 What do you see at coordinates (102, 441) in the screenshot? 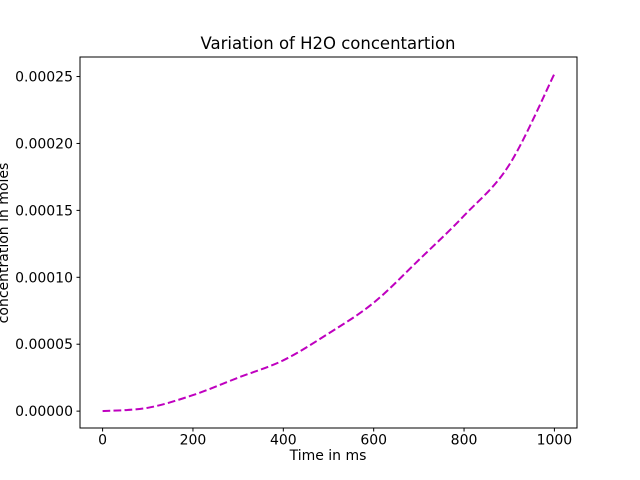
I see `x-tick-label: 0` at bounding box center [102, 441].